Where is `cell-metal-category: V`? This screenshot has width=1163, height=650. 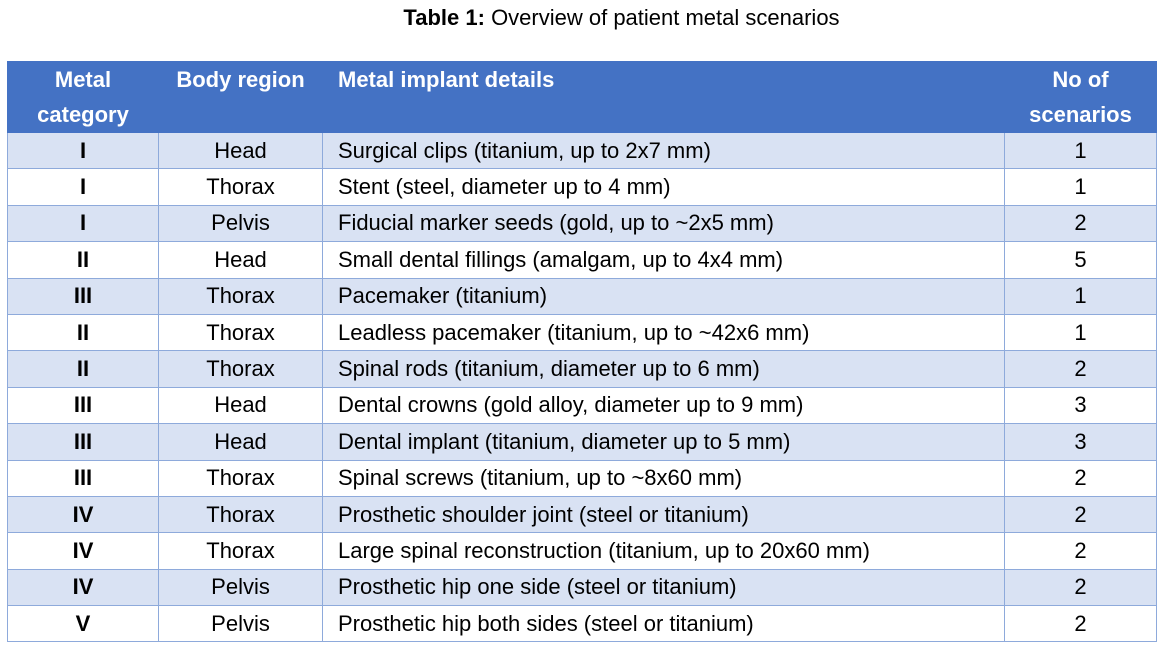
cell-metal-category: V is located at coordinates (83, 624).